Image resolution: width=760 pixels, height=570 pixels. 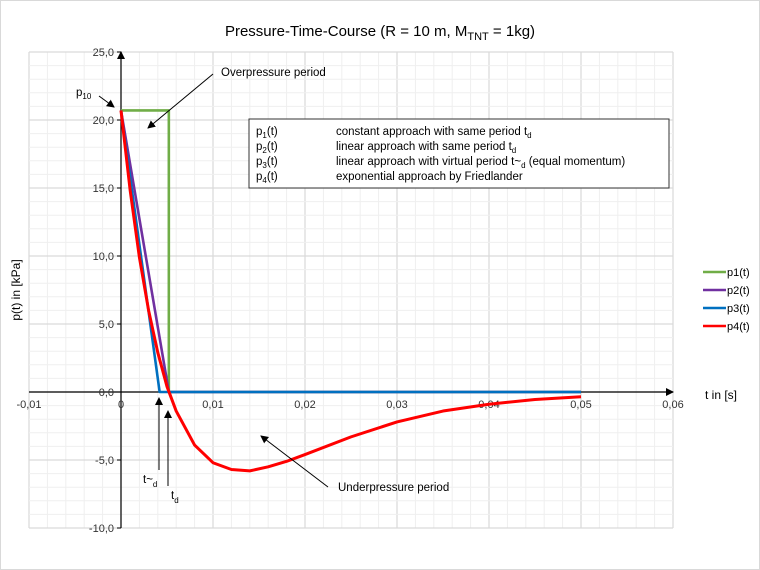 I want to click on legend: p1(t) p2(t) p3(t) p4(t), so click(x=726, y=300).